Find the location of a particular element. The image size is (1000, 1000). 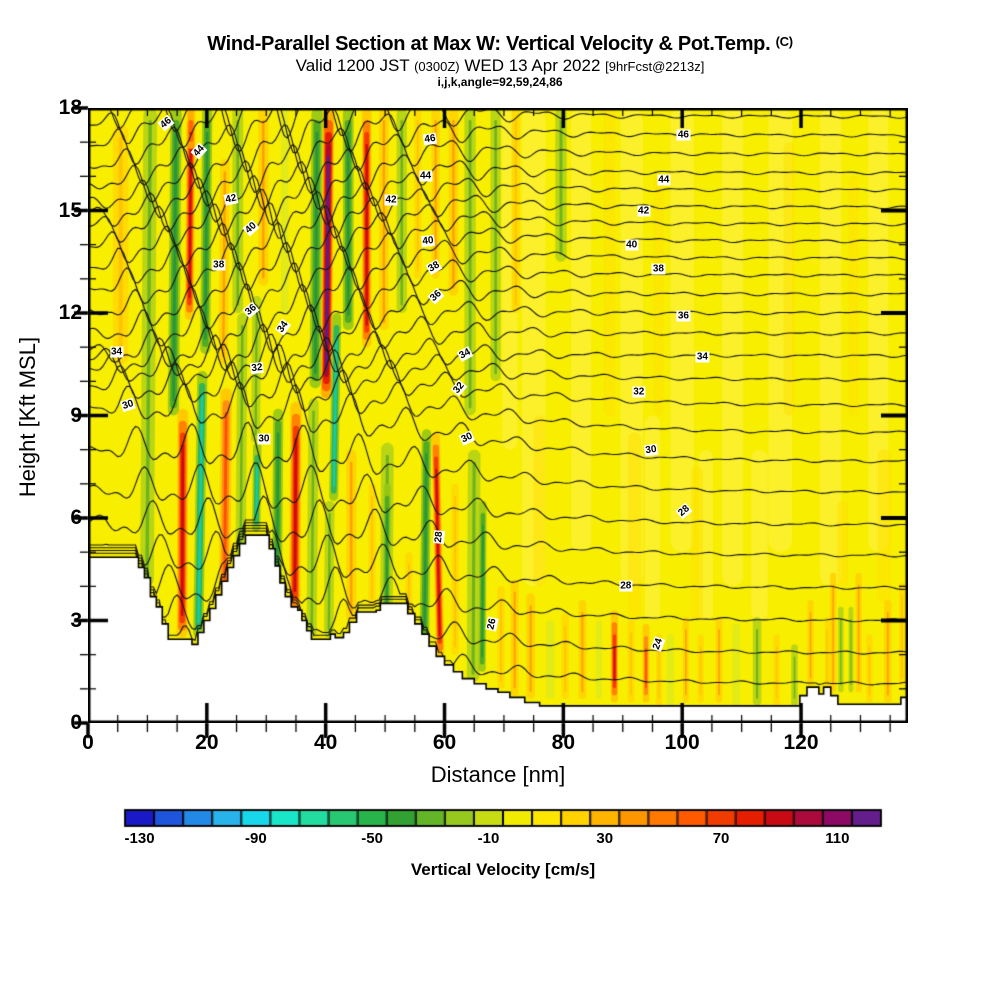

valid-date-text: WED 13 Apr 2022 is located at coordinates (532, 65).